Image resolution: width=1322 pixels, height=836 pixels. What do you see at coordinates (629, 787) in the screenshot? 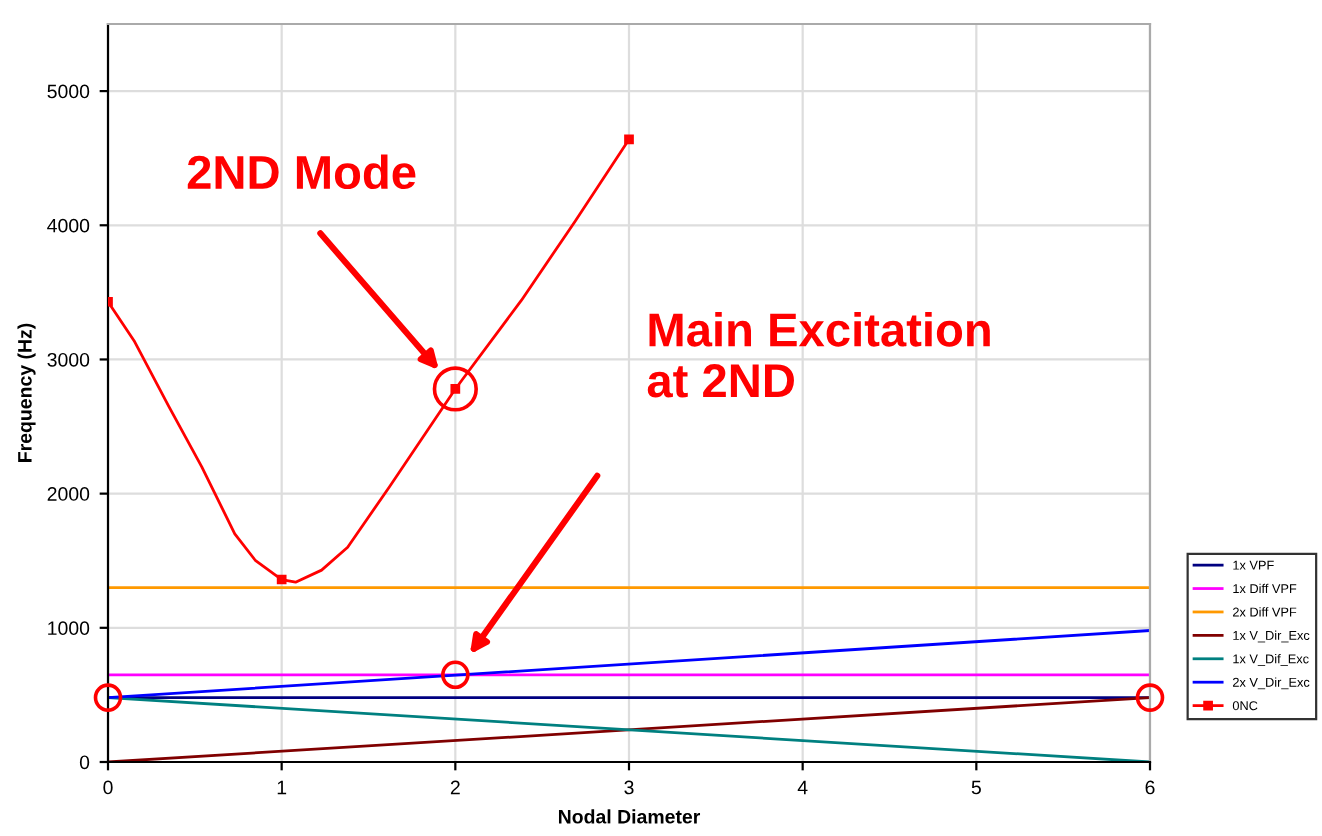
I see `x-tick-label: 3` at bounding box center [629, 787].